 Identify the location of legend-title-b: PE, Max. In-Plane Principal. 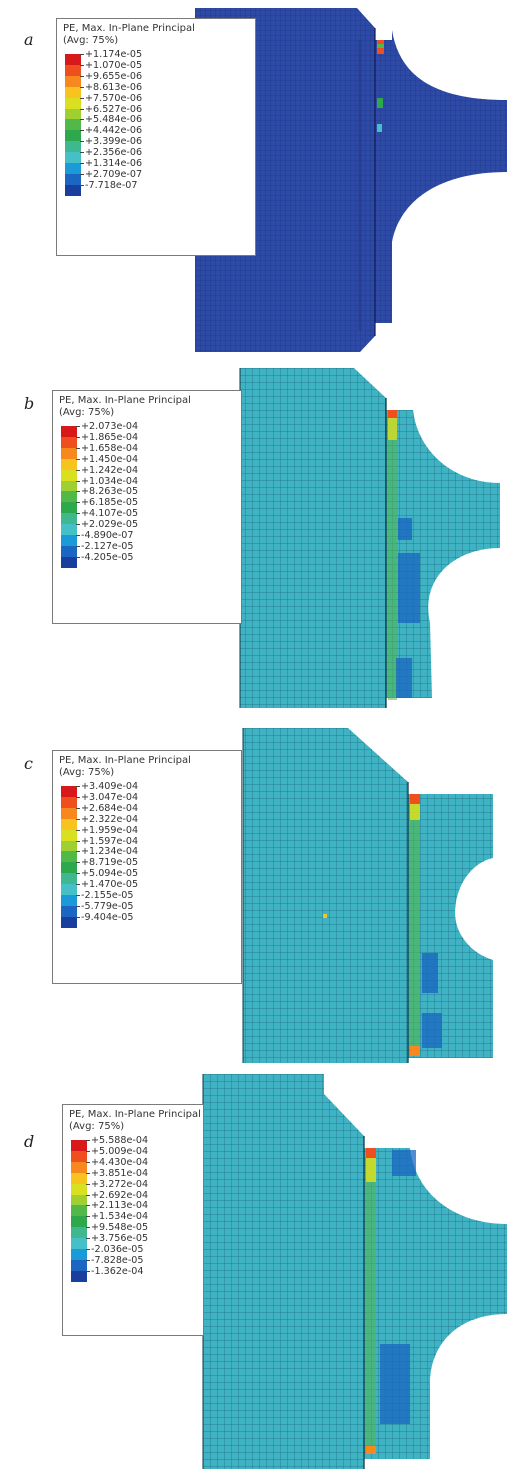
(125, 400).